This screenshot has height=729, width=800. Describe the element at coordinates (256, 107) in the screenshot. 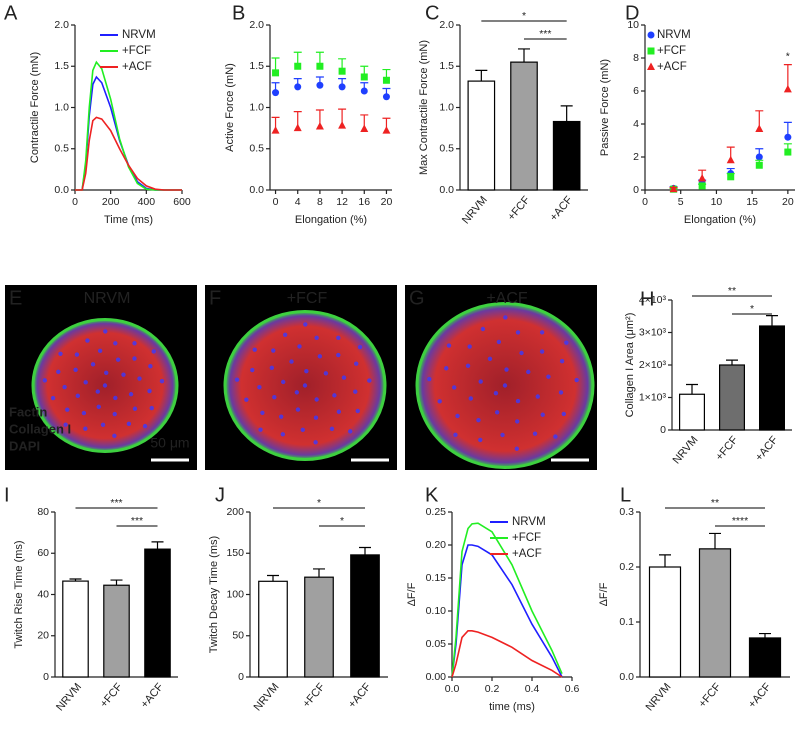

I see `y-tick-label: 1.0` at that location.